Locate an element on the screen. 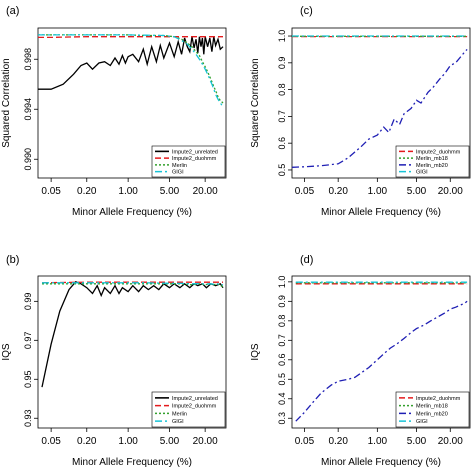 The height and width of the screenshot is (474, 474). y-tick-label: 0.93 is located at coordinates (28, 418).